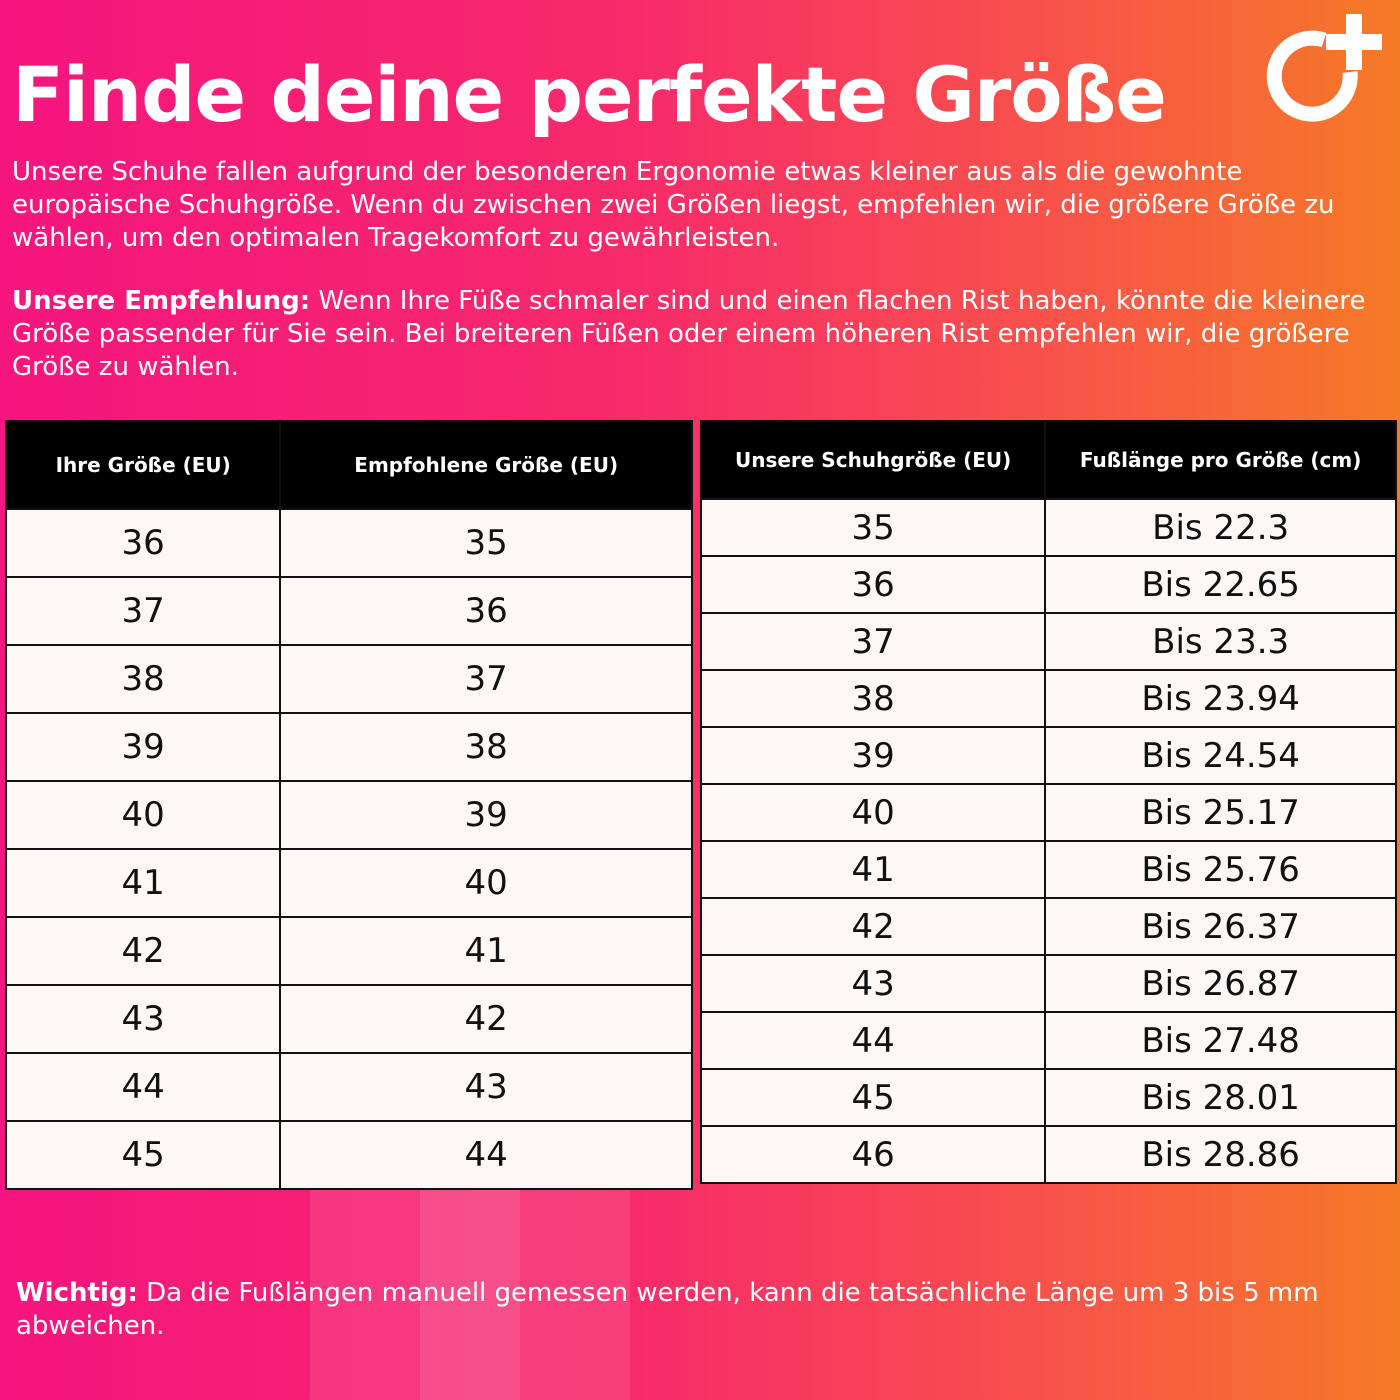  What do you see at coordinates (1220, 460) in the screenshot?
I see `column-header: Fußlänge pro Größe (cm)` at bounding box center [1220, 460].